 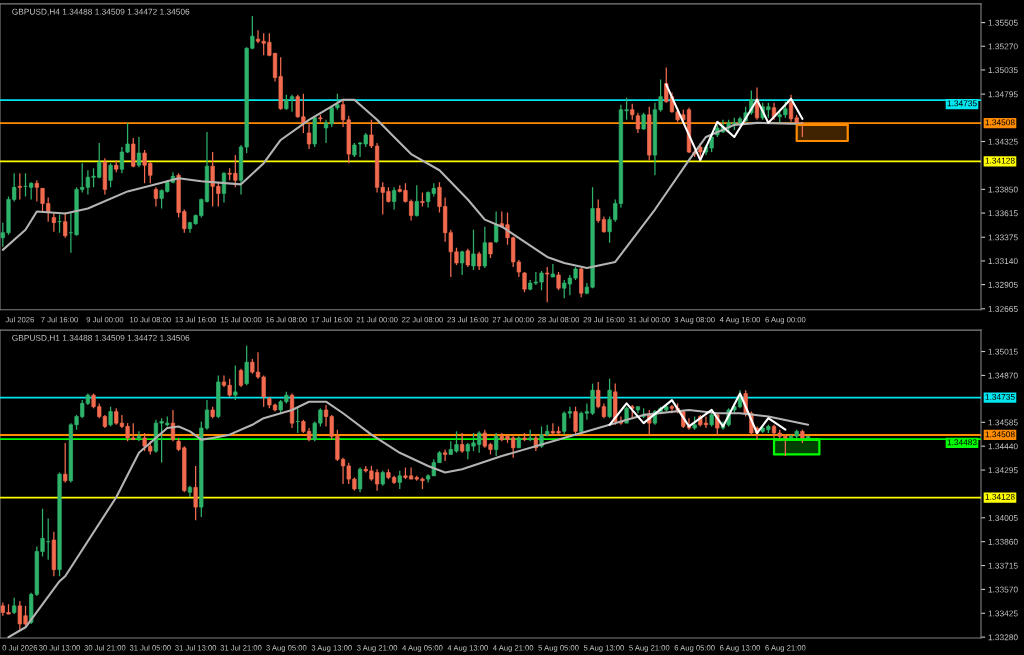 What do you see at coordinates (1003, 517) in the screenshot?
I see `y-tick-label: 1.34005` at bounding box center [1003, 517].